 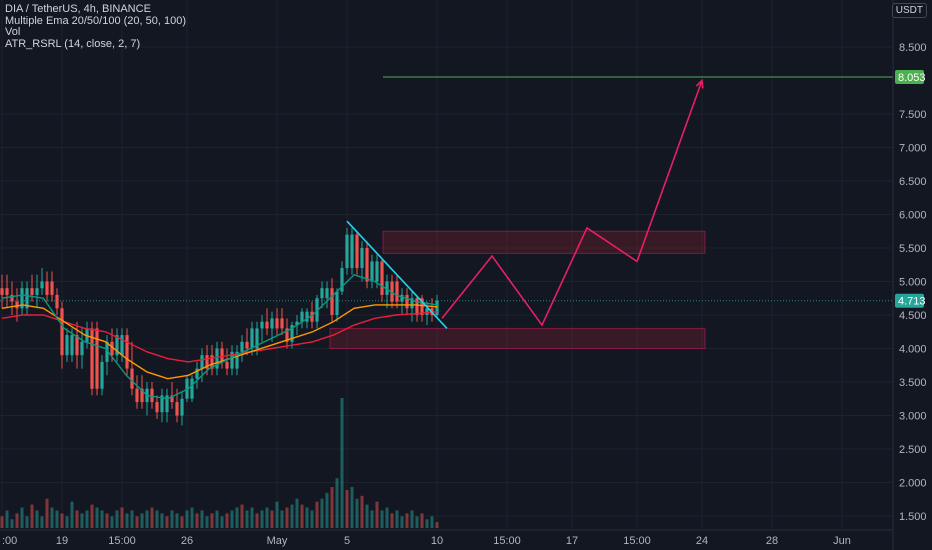 What do you see at coordinates (913, 517) in the screenshot?
I see `price-tick-label: 1.500` at bounding box center [913, 517].